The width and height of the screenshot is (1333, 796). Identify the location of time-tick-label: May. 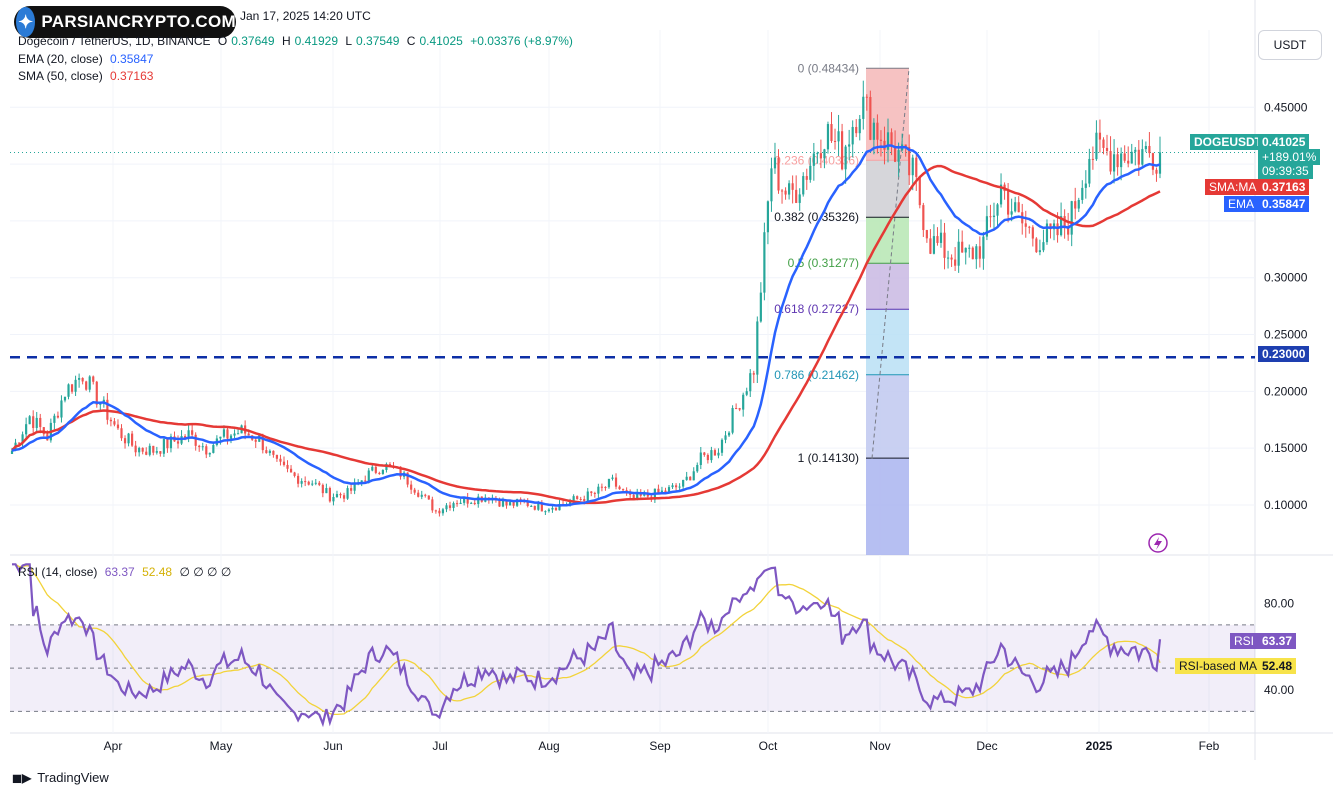
(221, 746).